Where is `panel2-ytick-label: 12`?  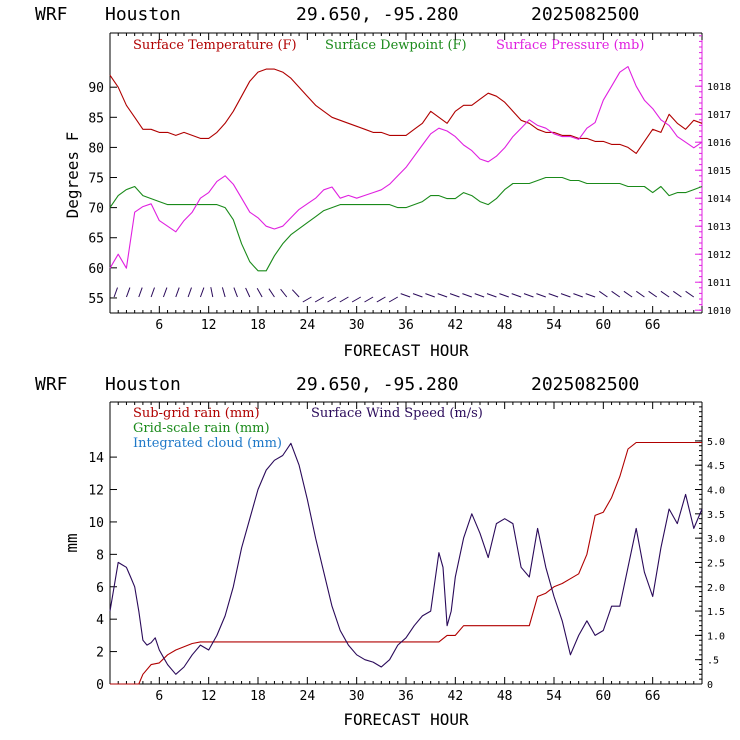 panel2-ytick-label: 12 is located at coordinates (96, 491).